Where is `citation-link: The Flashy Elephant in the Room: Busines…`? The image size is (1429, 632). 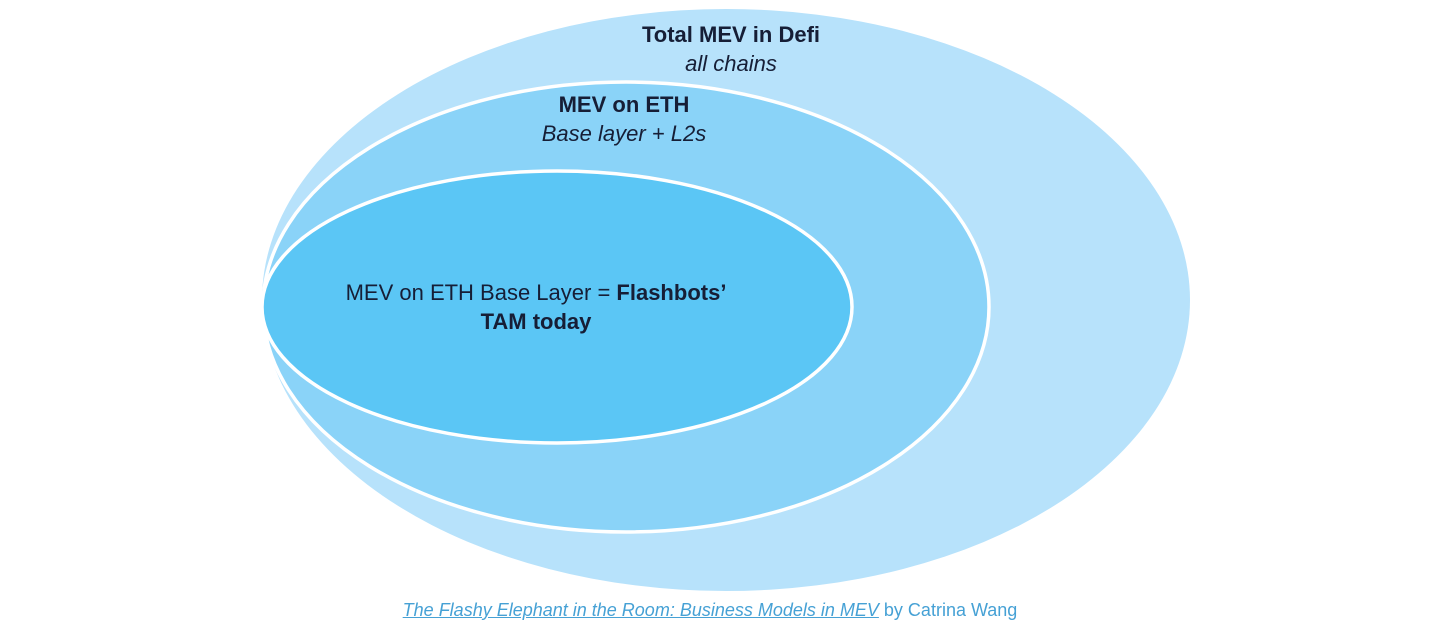
citation-link: The Flashy Elephant in the Room: Busines… is located at coordinates (640, 610).